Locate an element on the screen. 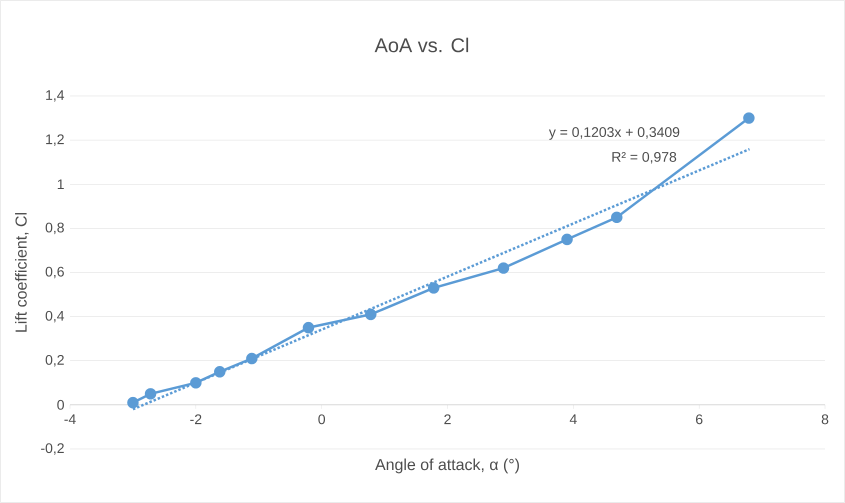 The image size is (845, 503). x-tick-label: 6 is located at coordinates (699, 419).